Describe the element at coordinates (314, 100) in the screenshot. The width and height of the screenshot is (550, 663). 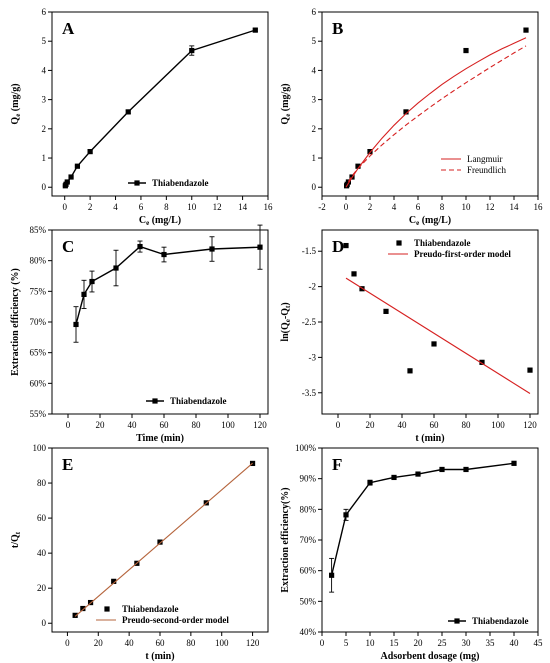
I see `y-tick-label: 3` at that location.